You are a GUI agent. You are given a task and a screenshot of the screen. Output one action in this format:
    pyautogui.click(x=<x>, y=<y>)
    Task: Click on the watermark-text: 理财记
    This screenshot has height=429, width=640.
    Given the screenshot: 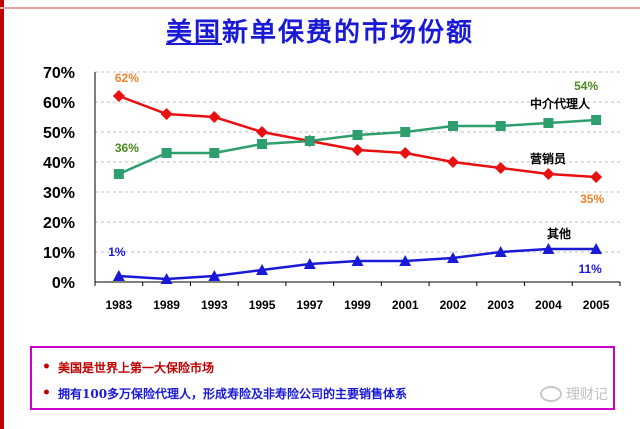 What is the action you would take?
    pyautogui.click(x=587, y=395)
    